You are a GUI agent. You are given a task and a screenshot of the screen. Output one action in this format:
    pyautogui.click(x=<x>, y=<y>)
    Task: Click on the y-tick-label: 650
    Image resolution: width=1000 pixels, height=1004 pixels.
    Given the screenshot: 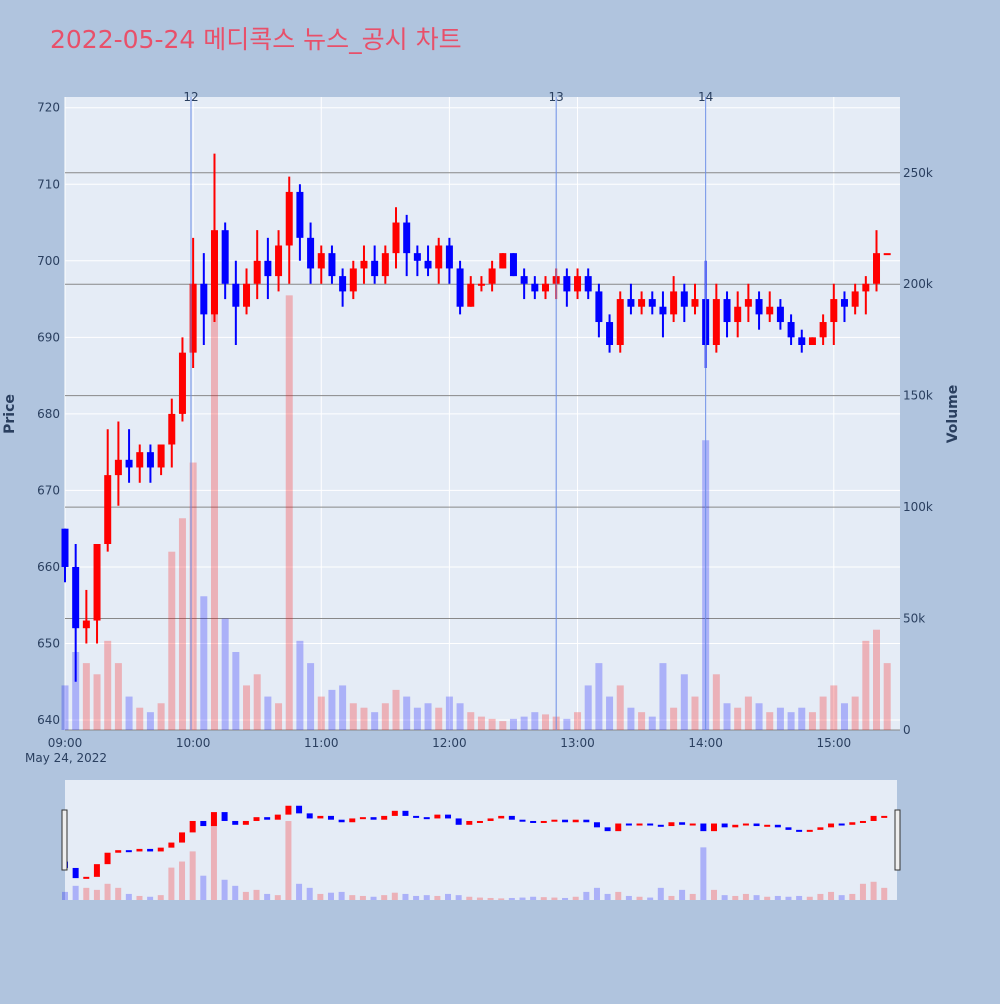 What is the action you would take?
    pyautogui.click(x=48, y=644)
    